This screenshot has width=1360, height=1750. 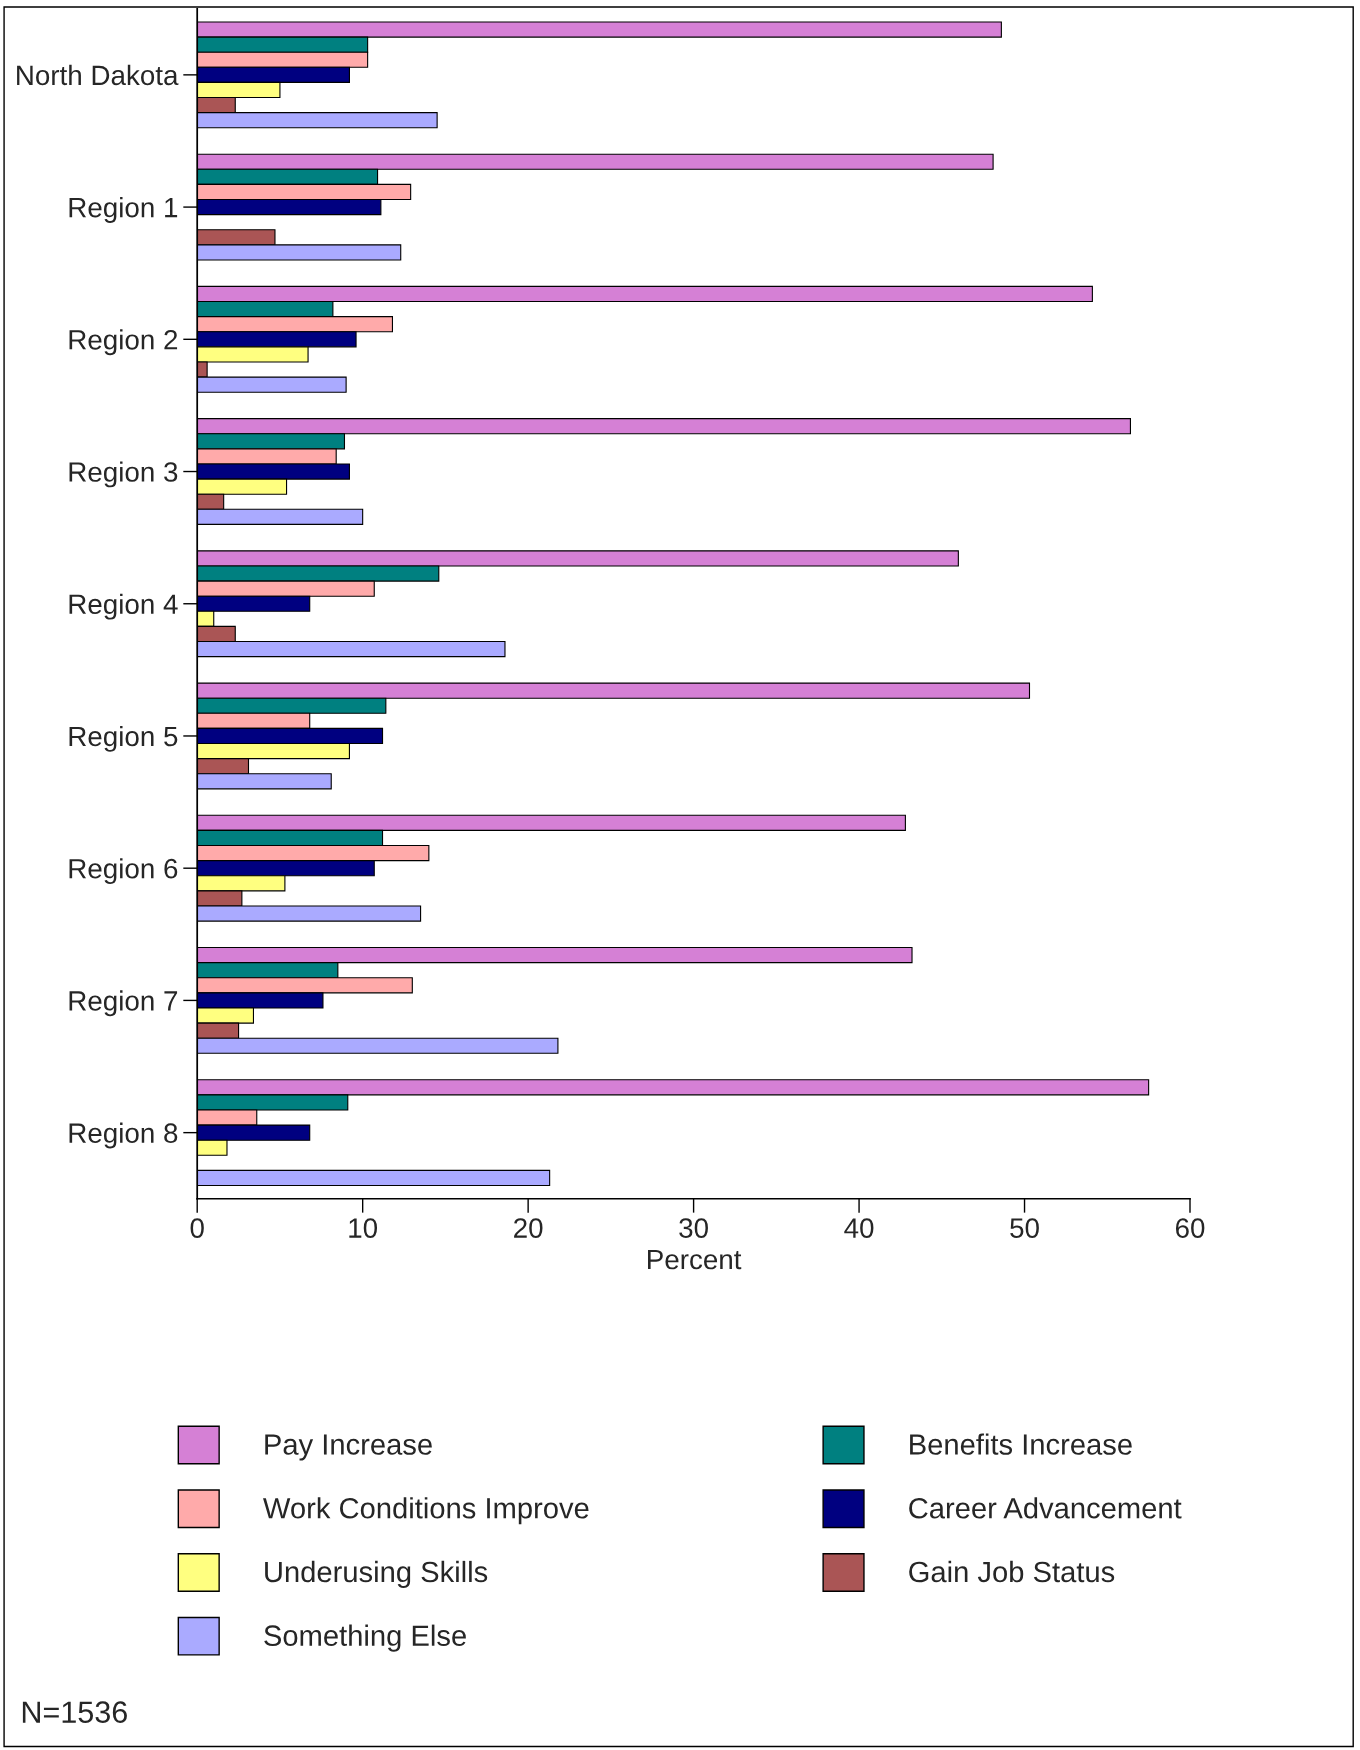 What do you see at coordinates (365, 1638) in the screenshot?
I see `legend-label: Something Else` at bounding box center [365, 1638].